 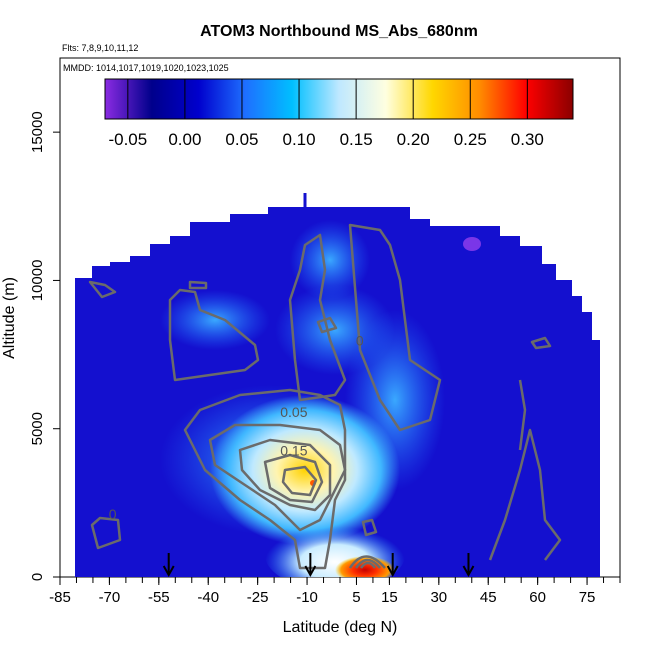 What do you see at coordinates (184, 139) in the screenshot?
I see `colorbar-tick-label: 0.00` at bounding box center [184, 139].